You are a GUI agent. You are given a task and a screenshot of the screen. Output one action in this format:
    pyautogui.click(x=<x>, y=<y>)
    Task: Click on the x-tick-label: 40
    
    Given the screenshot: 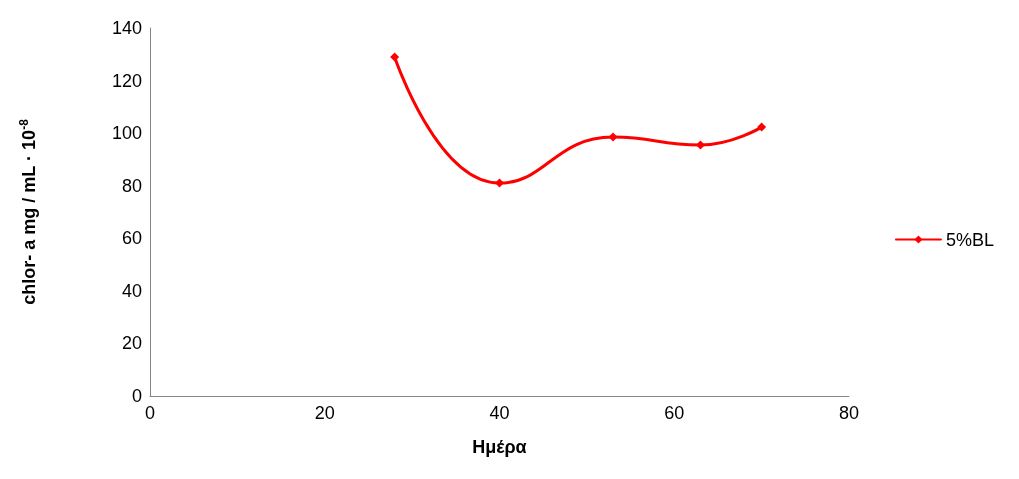 What is the action you would take?
    pyautogui.click(x=499, y=413)
    